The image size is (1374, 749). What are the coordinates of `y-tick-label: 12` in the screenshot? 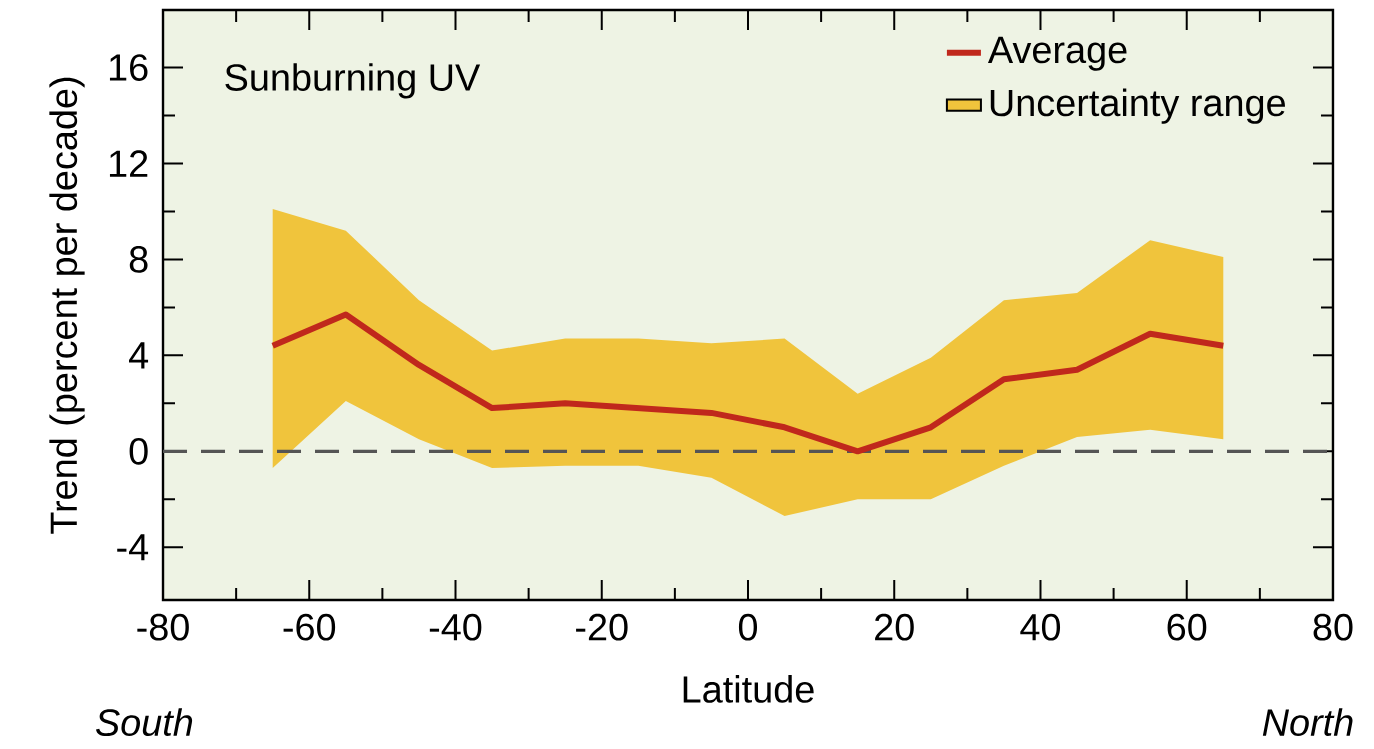 It's located at (128, 163).